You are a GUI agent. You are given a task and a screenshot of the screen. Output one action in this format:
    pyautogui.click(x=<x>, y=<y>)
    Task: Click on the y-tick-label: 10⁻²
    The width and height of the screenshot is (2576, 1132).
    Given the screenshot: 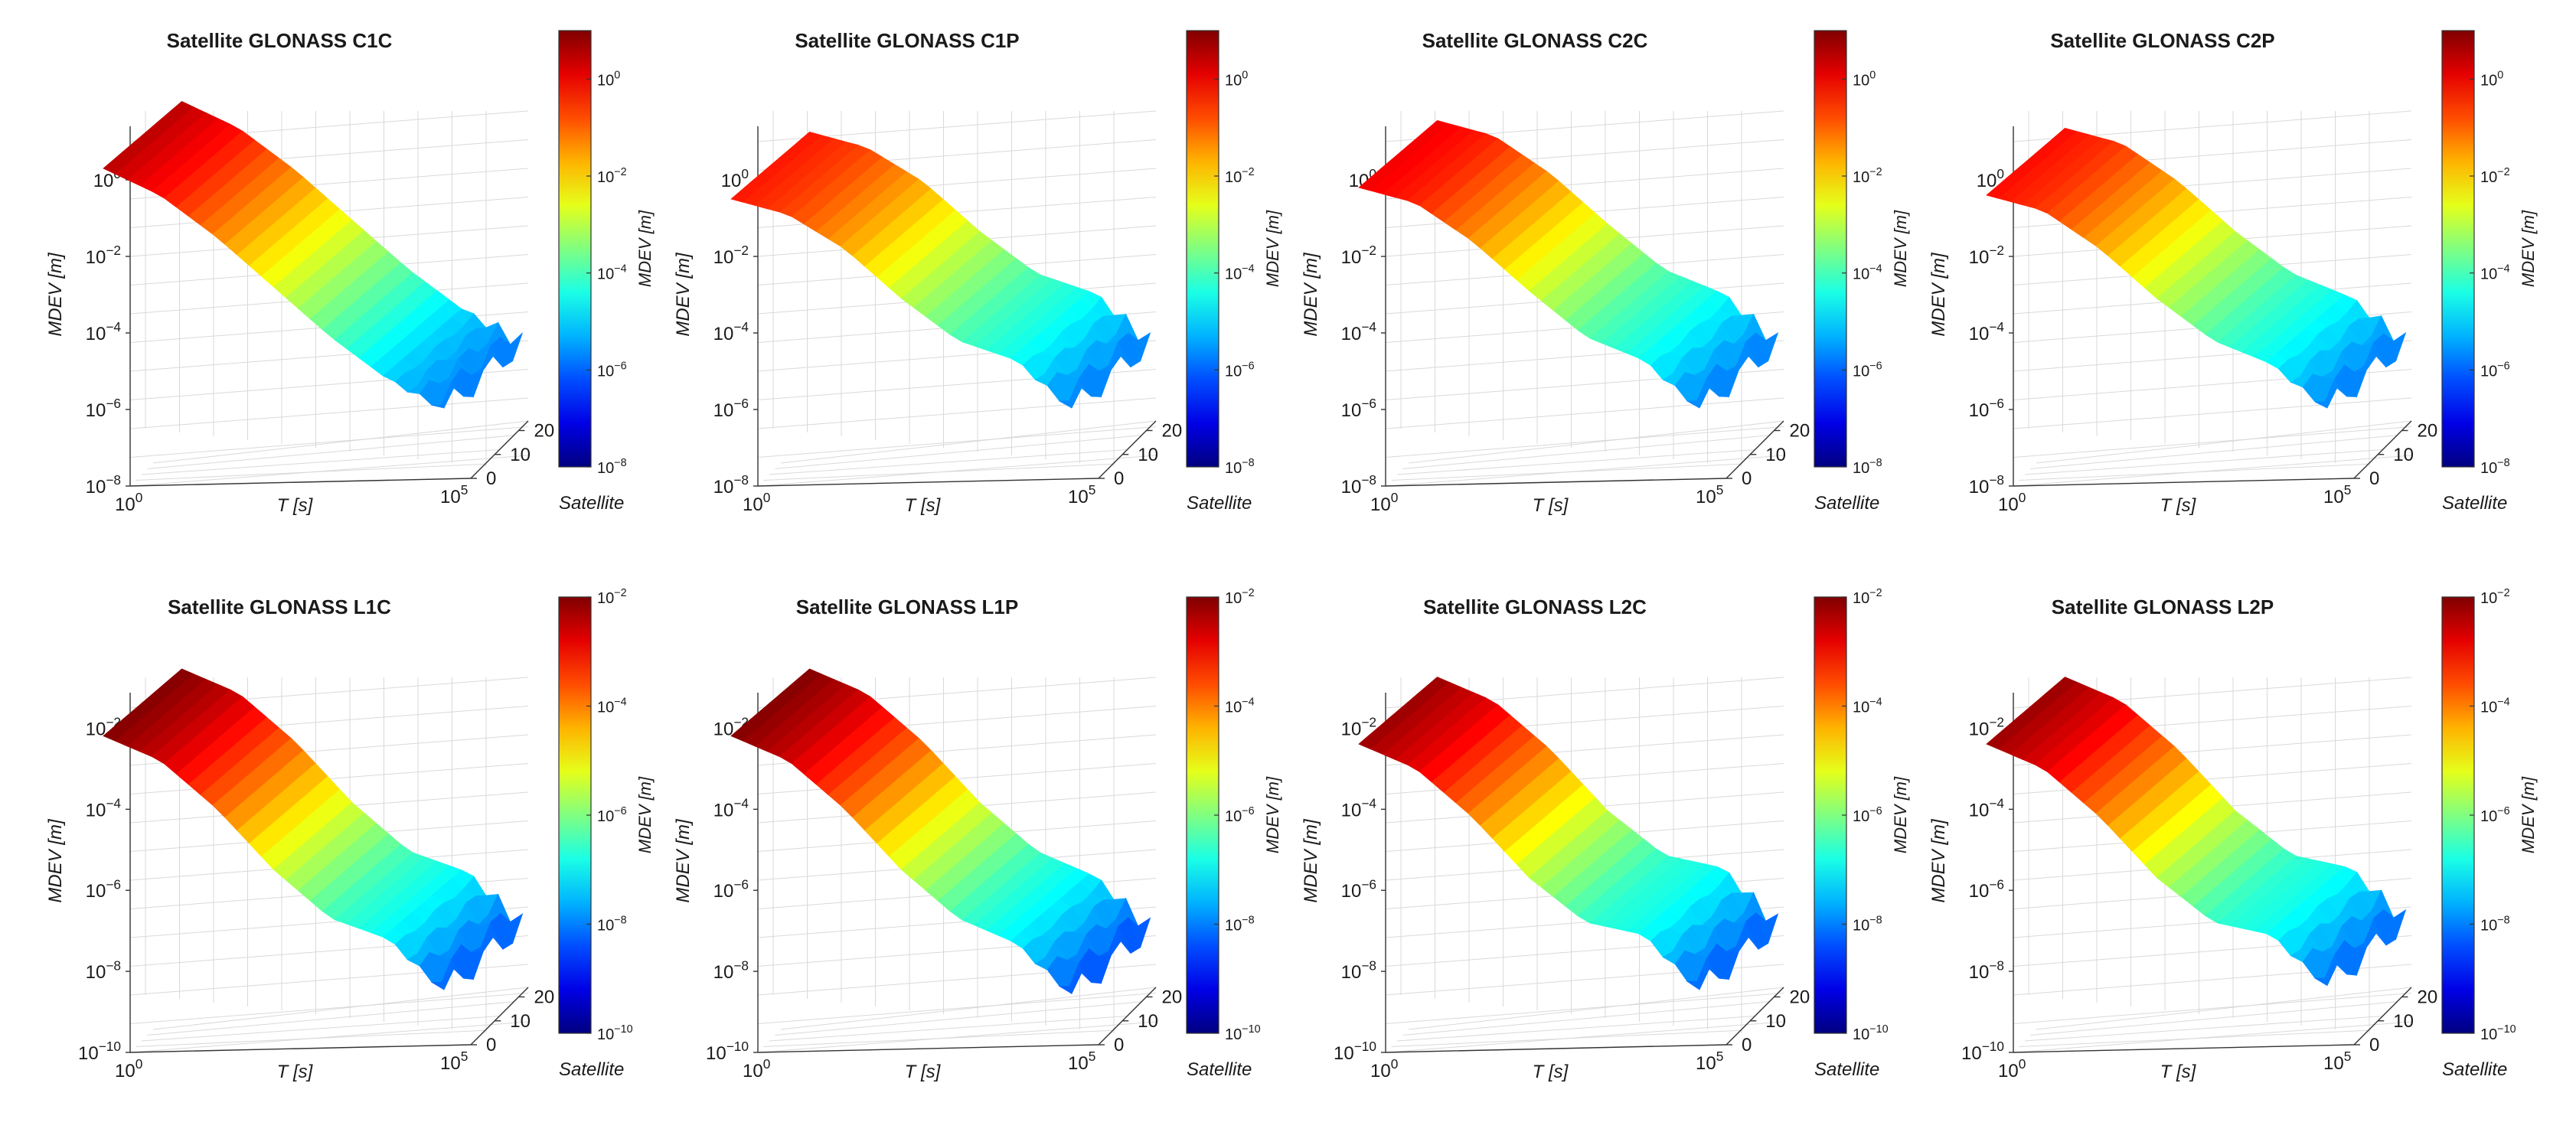 What is the action you would take?
    pyautogui.click(x=1986, y=255)
    